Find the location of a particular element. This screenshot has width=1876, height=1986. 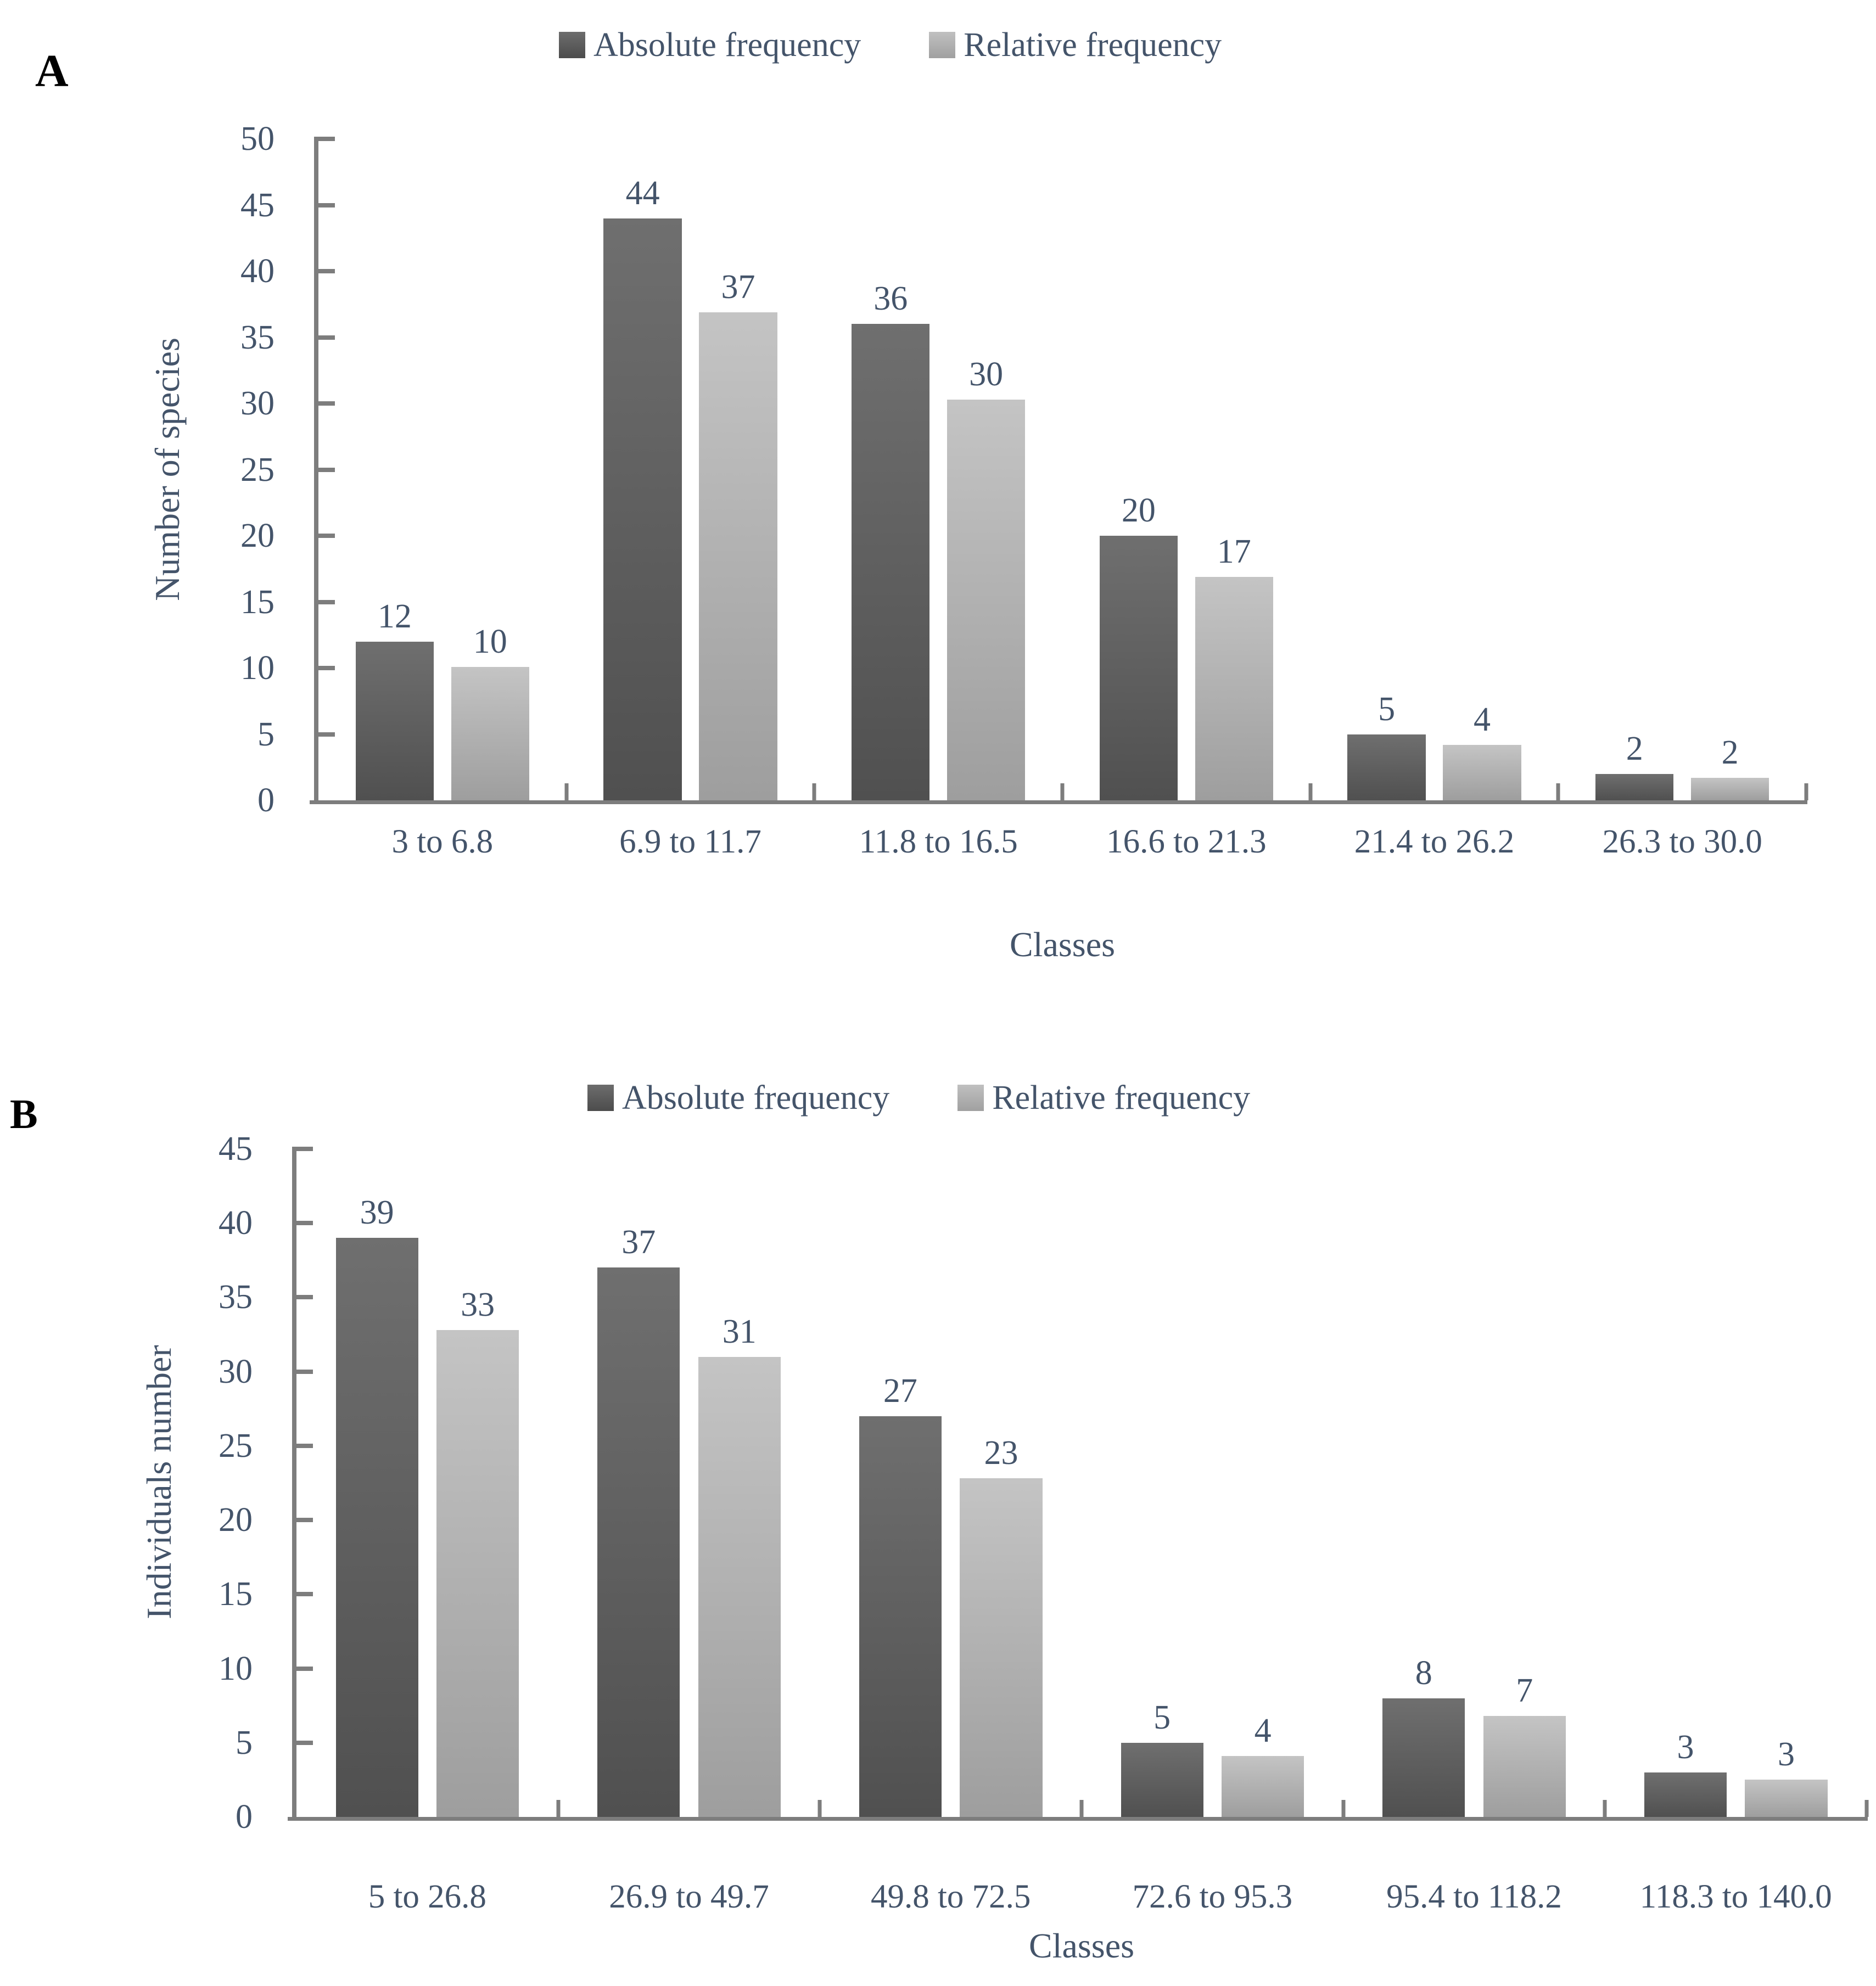

x-axis-title: Classes is located at coordinates (1062, 945).